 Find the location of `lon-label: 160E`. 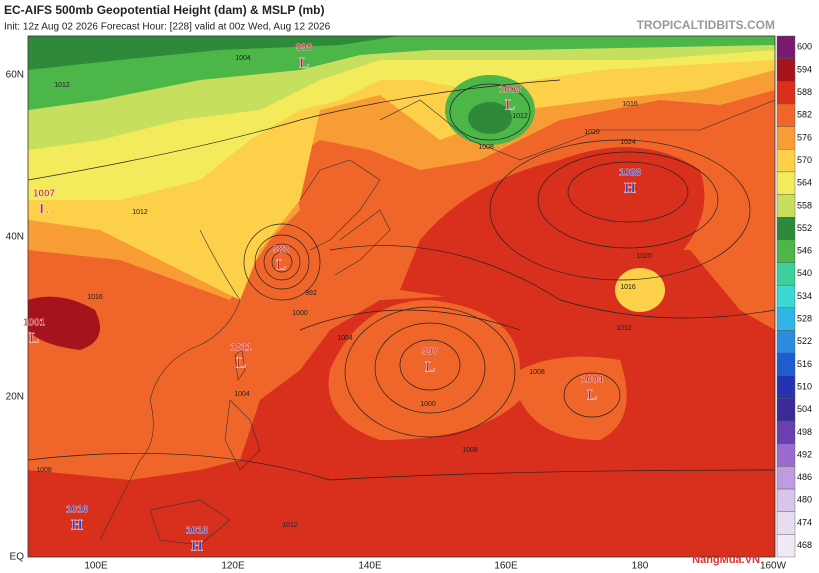

lon-label: 160E is located at coordinates (506, 566).